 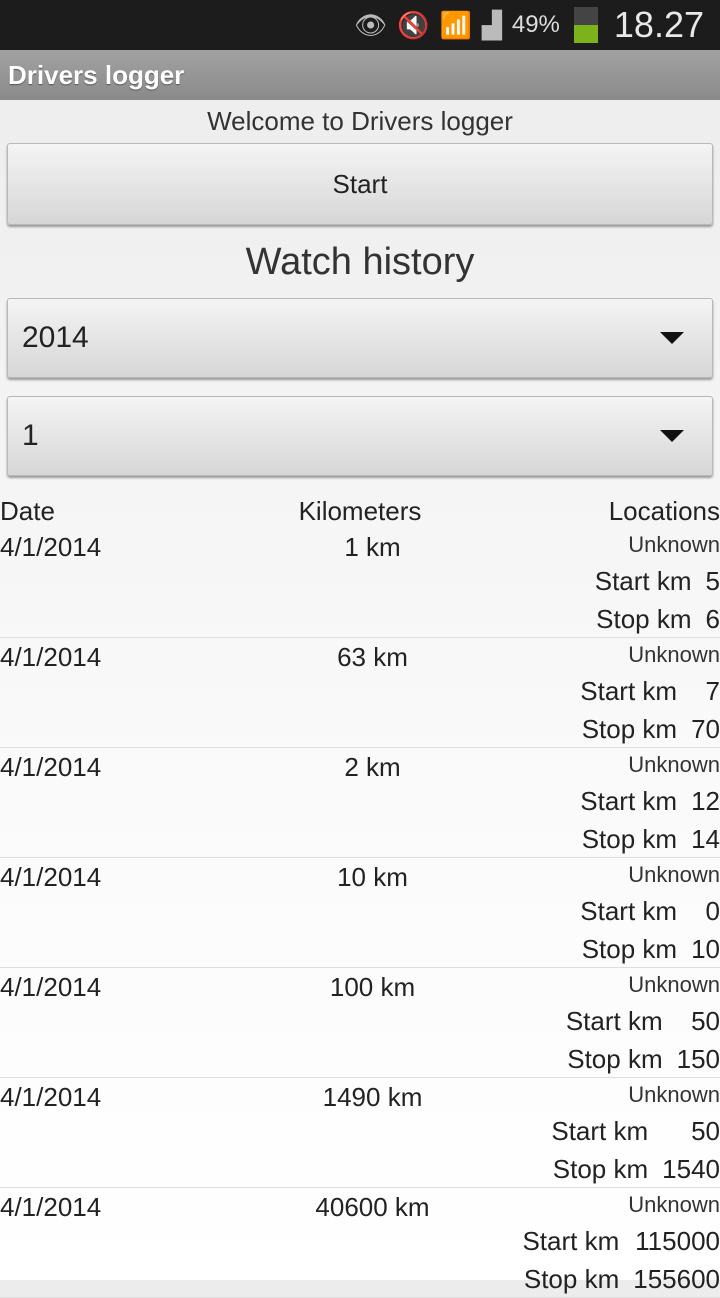 I want to click on stop-km-value: 70, so click(x=705, y=729).